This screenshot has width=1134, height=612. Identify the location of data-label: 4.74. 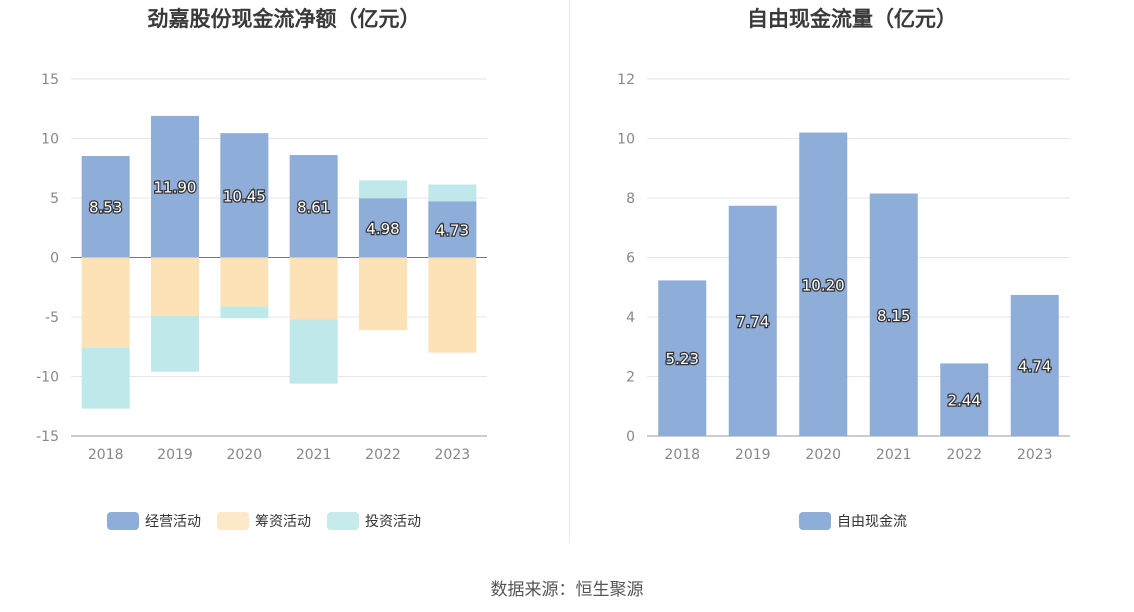
(1034, 366).